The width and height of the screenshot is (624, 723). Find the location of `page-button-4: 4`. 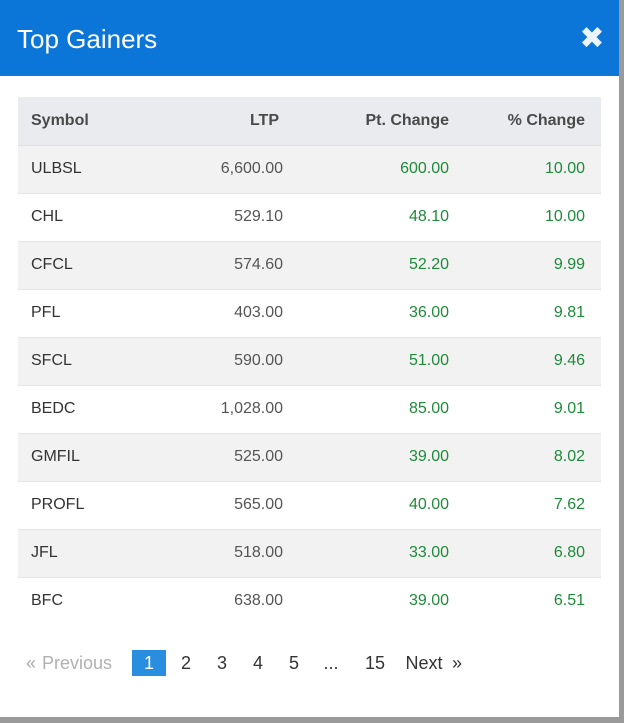

page-button-4: 4 is located at coordinates (257, 663).